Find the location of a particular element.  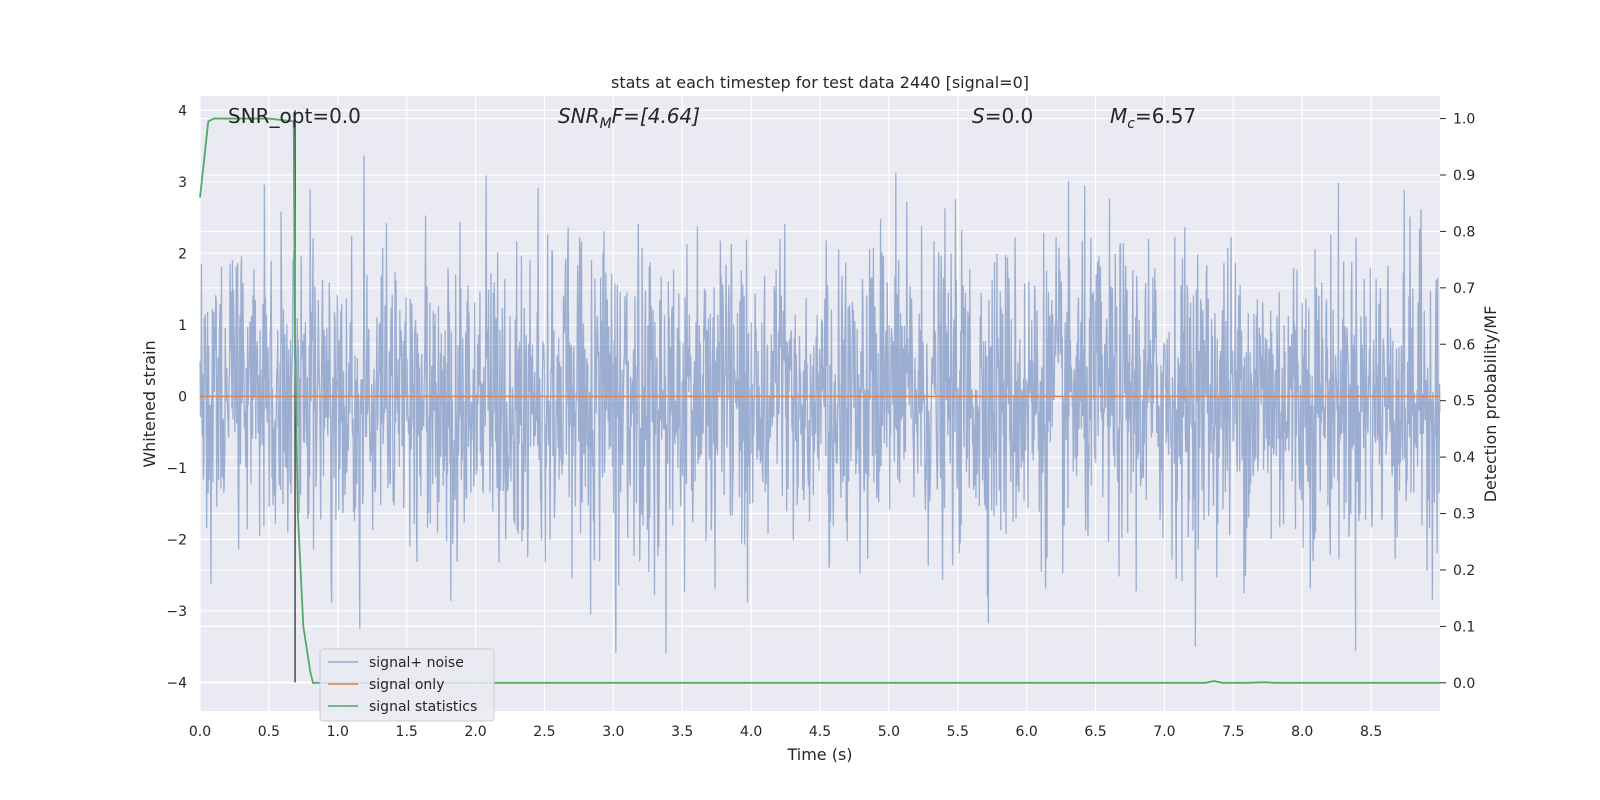

y-tick-label: −4 is located at coordinates (176, 683).